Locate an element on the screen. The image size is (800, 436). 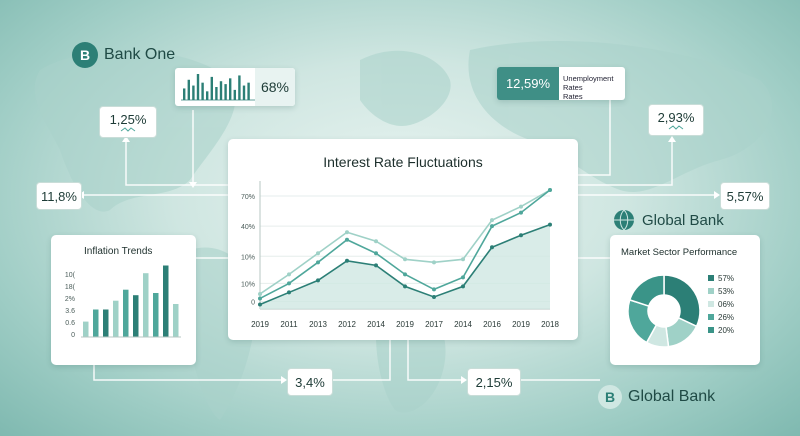
market-sector-donut-chart: 57% 53% 06% 26% 20% is located at coordinates (680, 311).